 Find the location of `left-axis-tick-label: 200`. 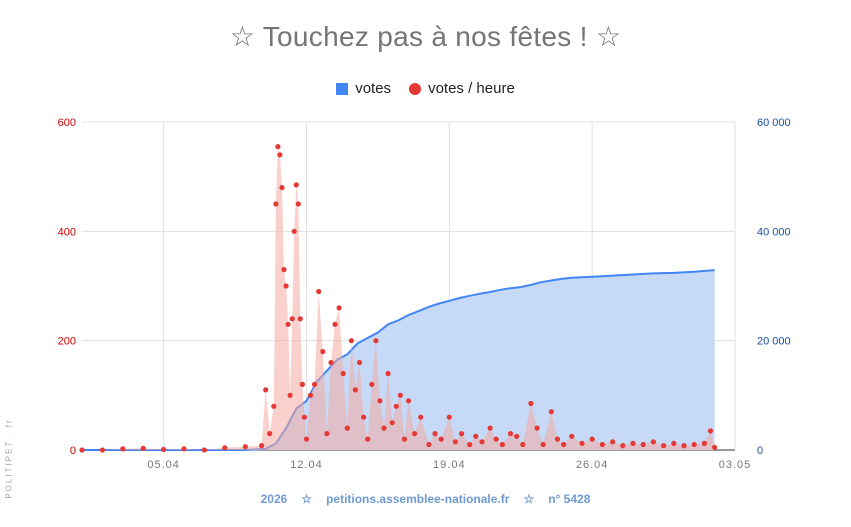

left-axis-tick-label: 200 is located at coordinates (67, 342).